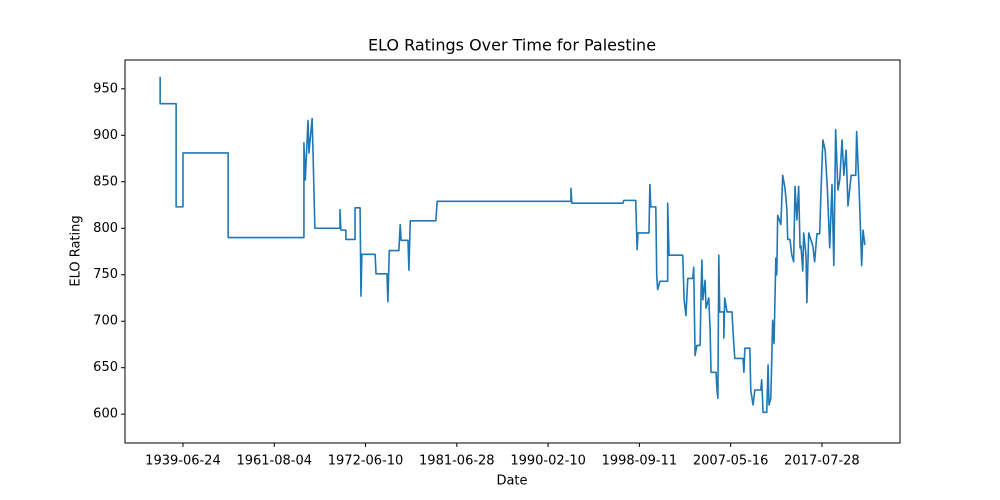 This screenshot has width=1000, height=500. What do you see at coordinates (105, 414) in the screenshot?
I see `y-tick-label: 600` at bounding box center [105, 414].